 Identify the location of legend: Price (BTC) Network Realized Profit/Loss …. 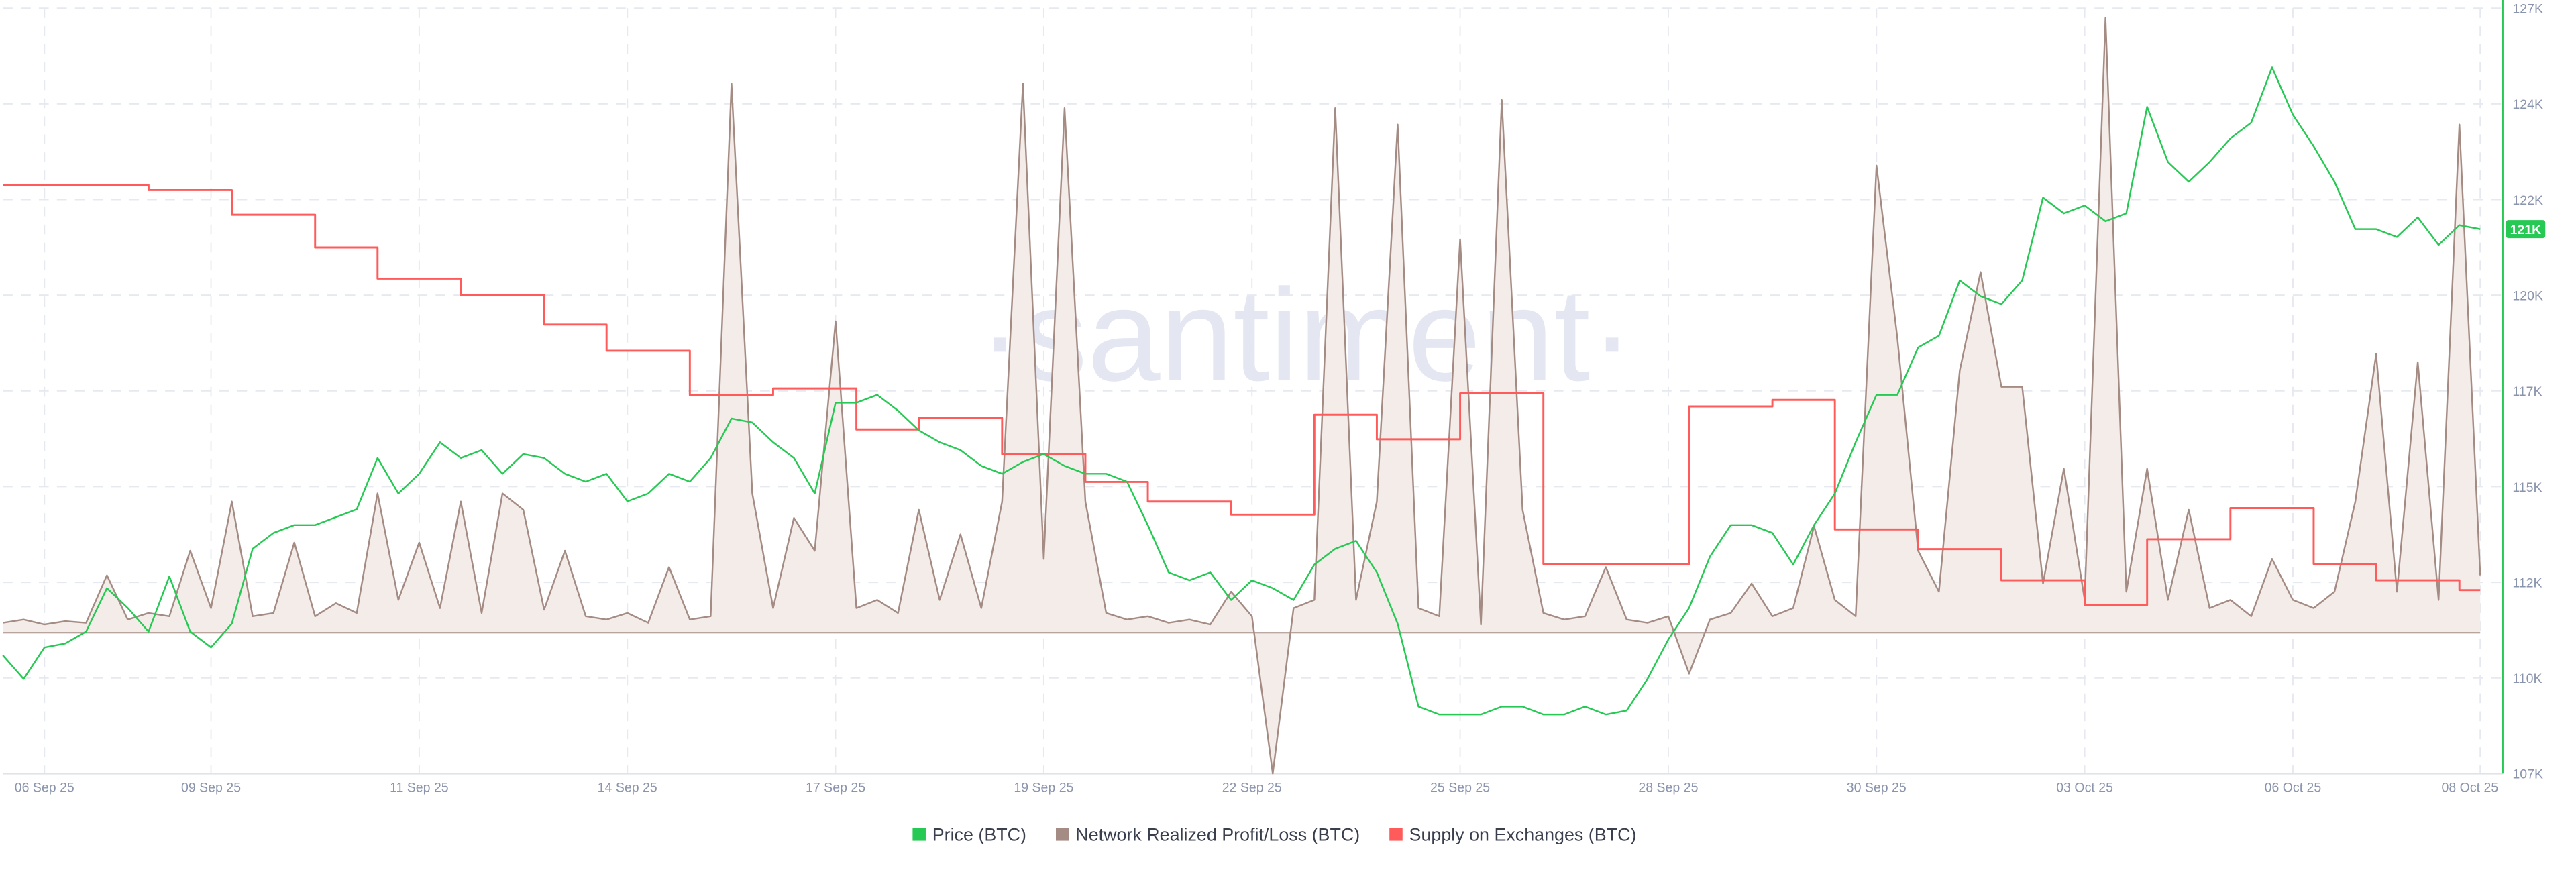
(1274, 835).